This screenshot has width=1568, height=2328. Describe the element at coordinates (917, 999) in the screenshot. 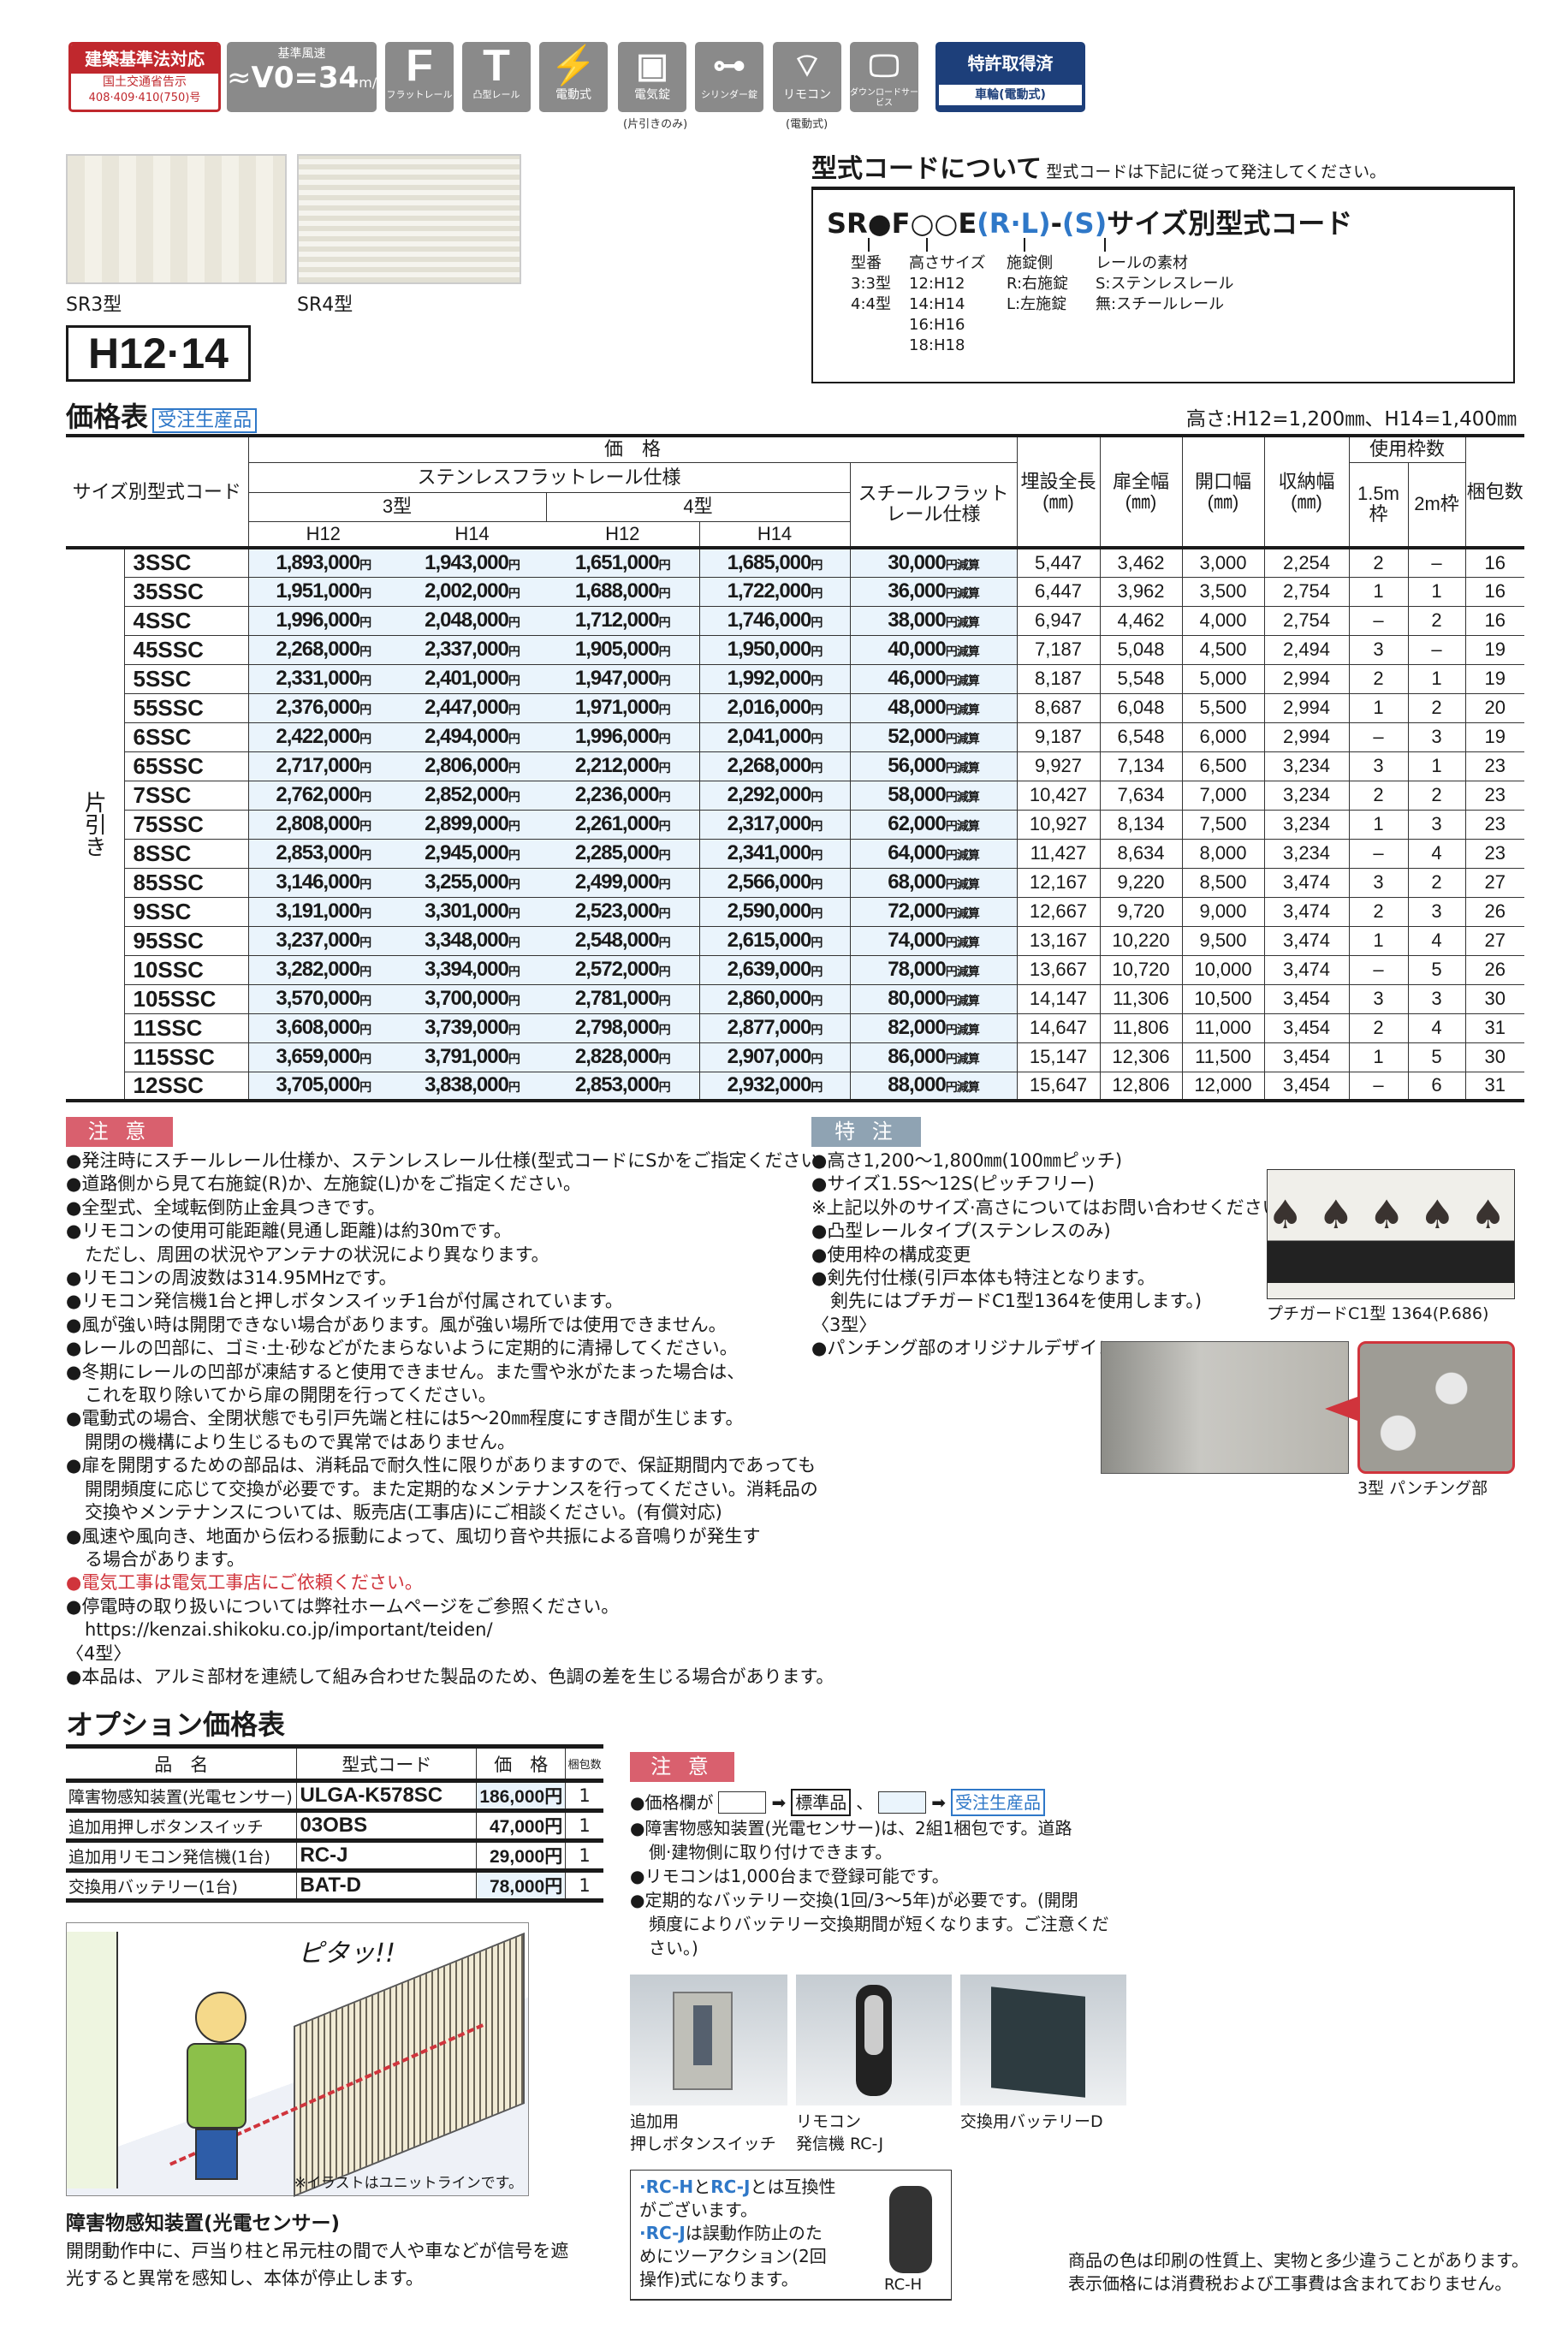

I see `price-value: 80,000` at that location.